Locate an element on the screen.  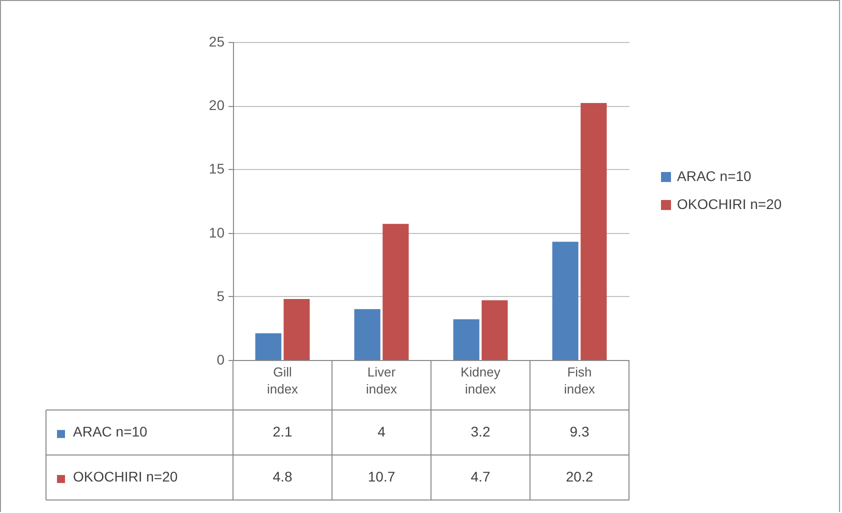
text: OKOCHIRI n=20 is located at coordinates (125, 476).